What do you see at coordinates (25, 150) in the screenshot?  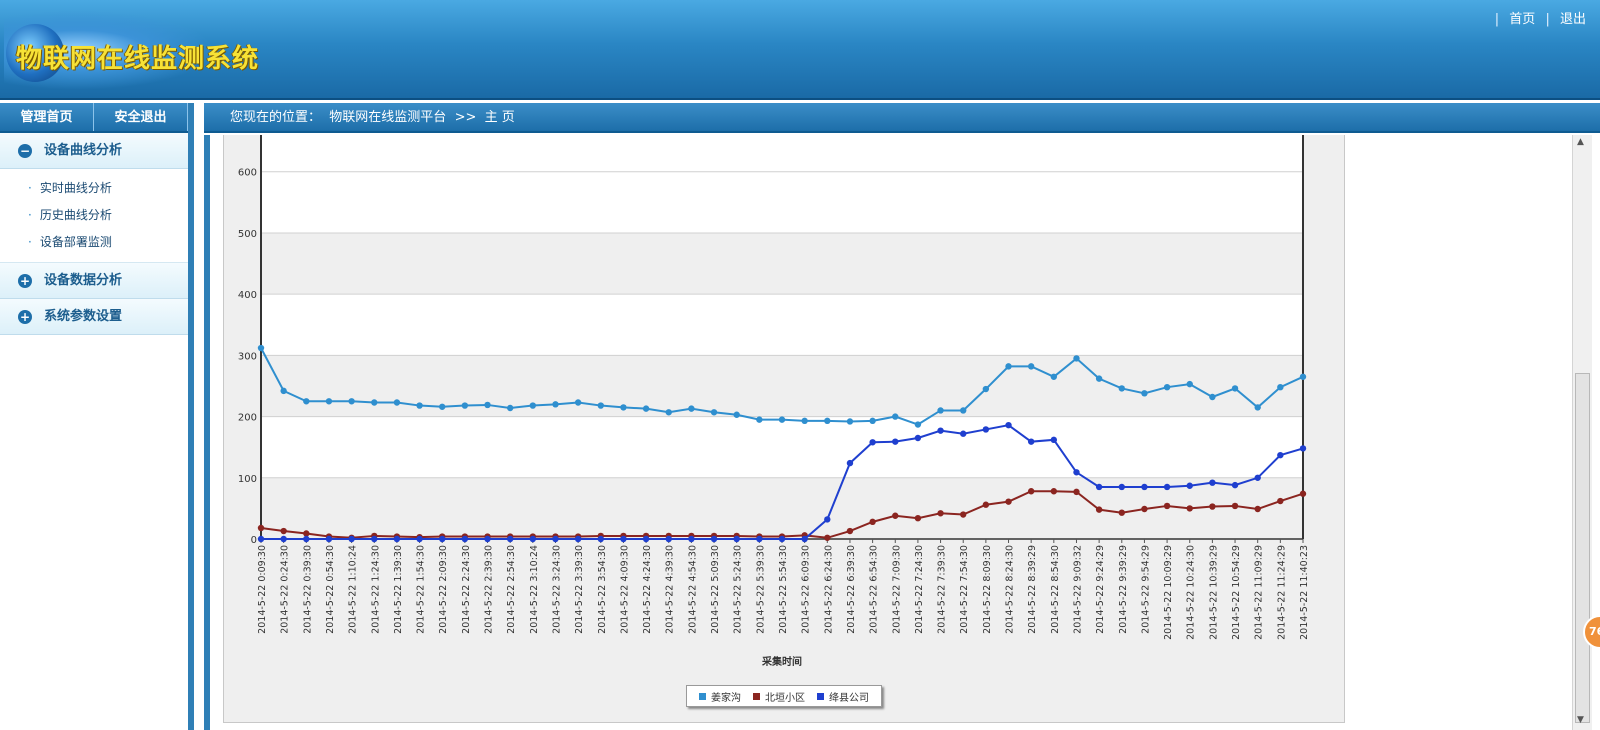 I see `minus-icon: −` at bounding box center [25, 150].